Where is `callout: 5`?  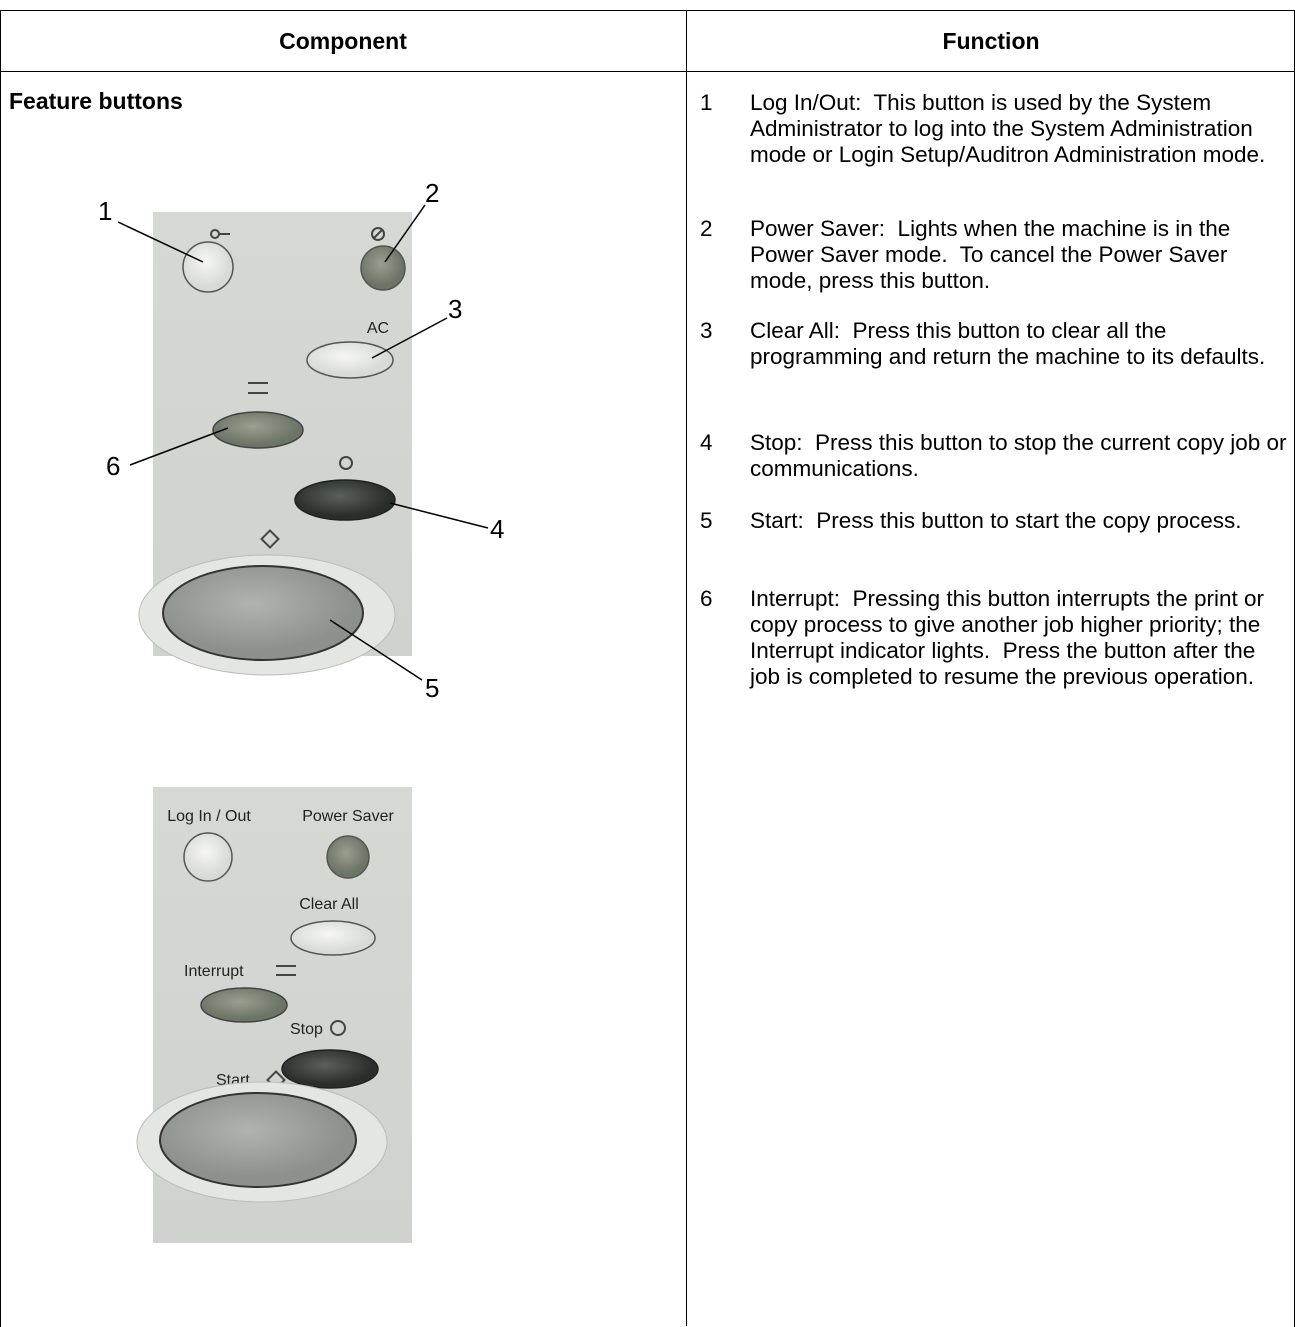
callout: 5 is located at coordinates (432, 688).